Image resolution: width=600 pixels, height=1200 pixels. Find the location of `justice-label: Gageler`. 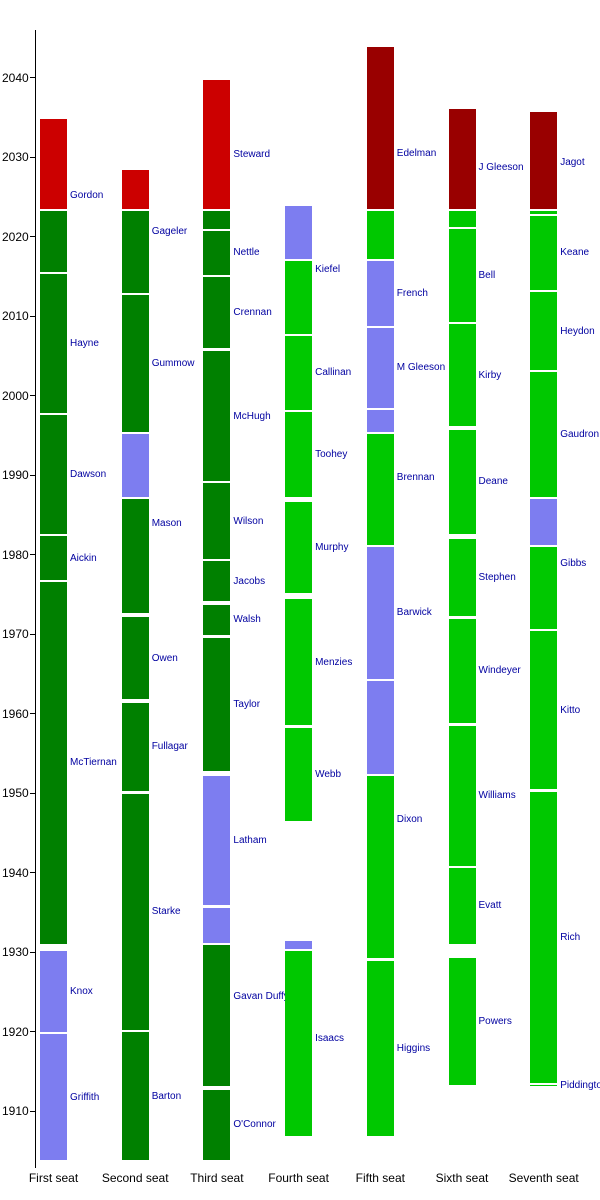

justice-label: Gageler is located at coordinates (169, 232).